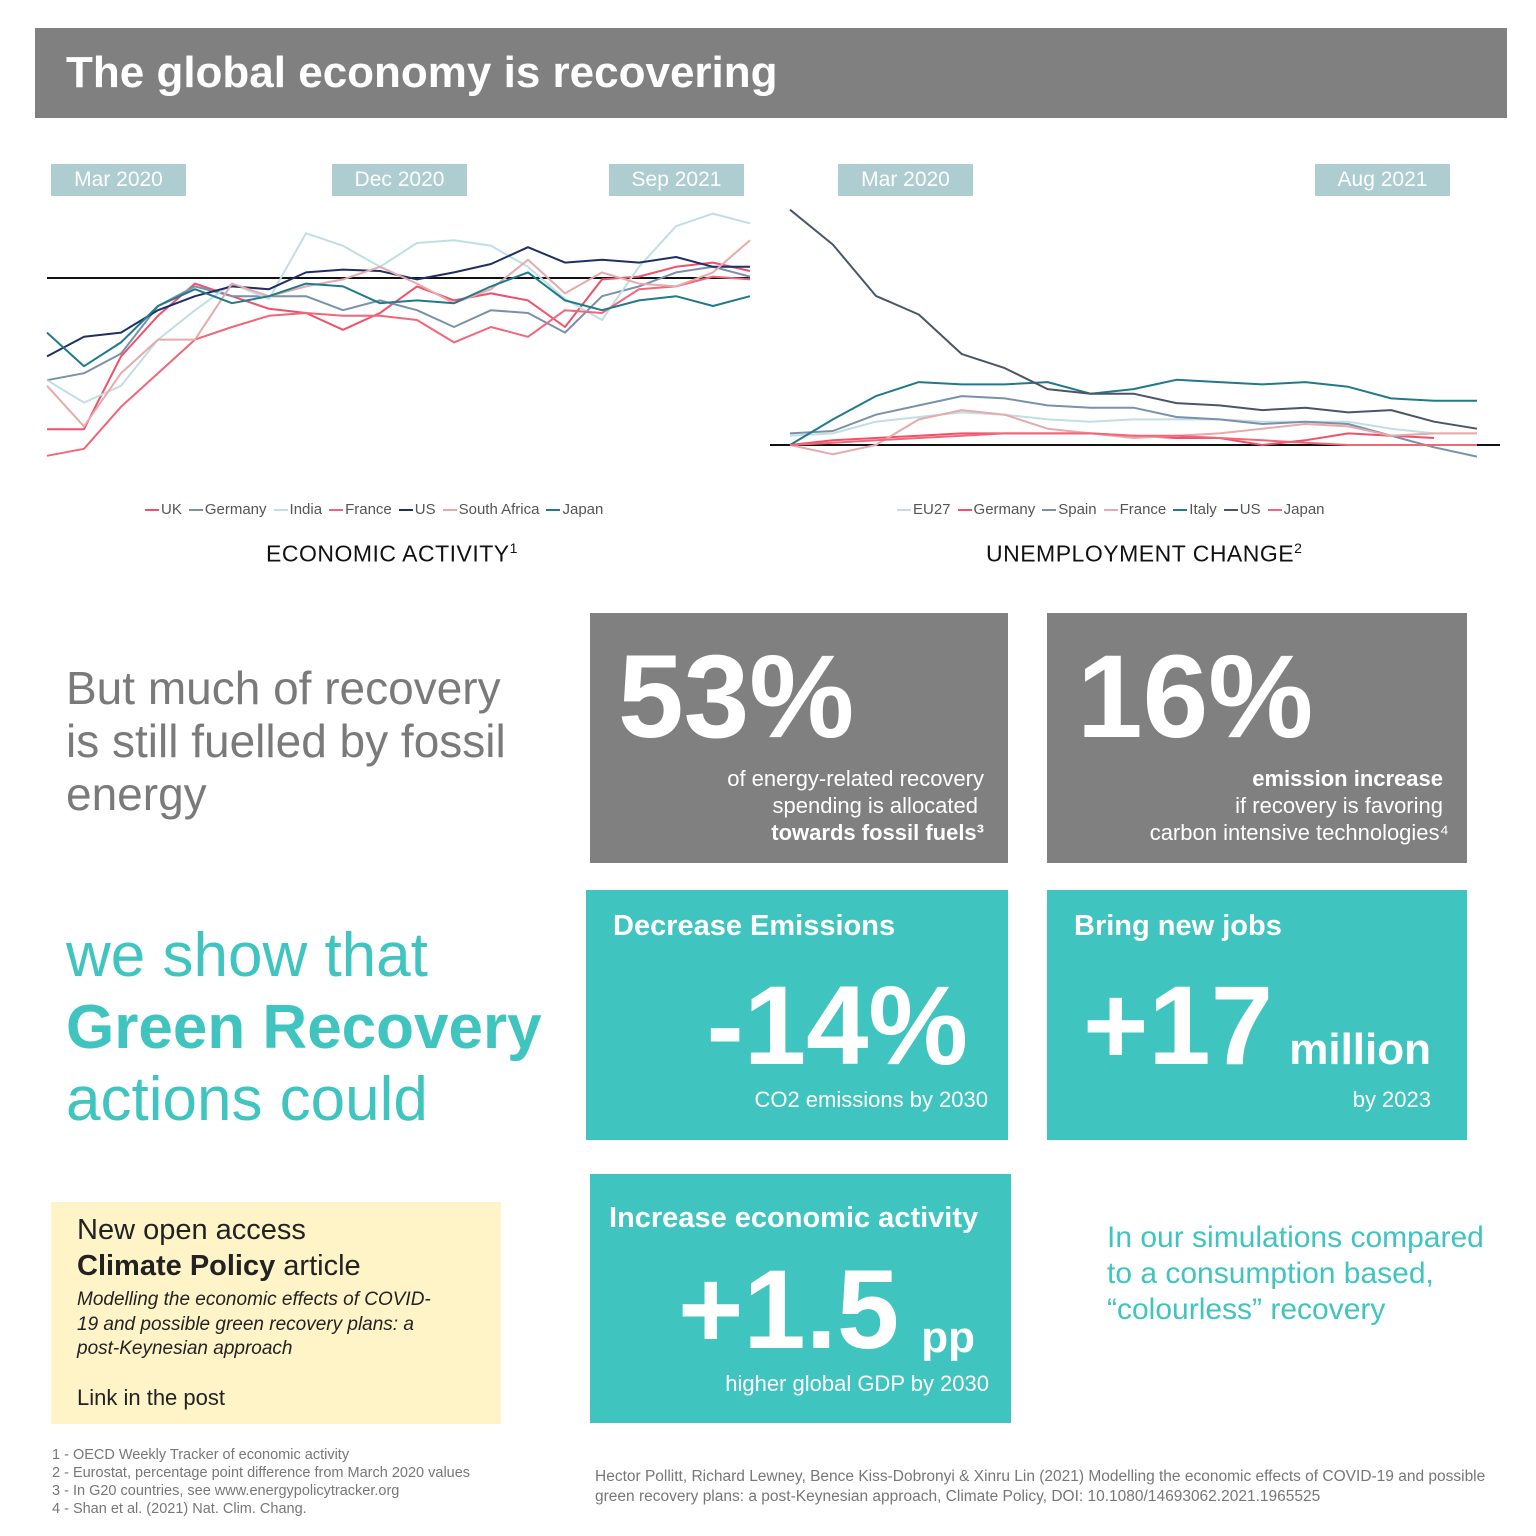 Image resolution: width=1536 pixels, height=1536 pixels. What do you see at coordinates (1133, 319) in the screenshot?
I see `series-line-us` at bounding box center [1133, 319].